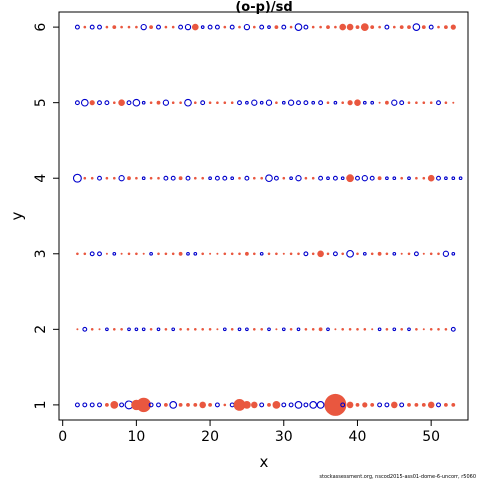  What do you see at coordinates (41, 329) in the screenshot?
I see `y-tick-label: 2` at bounding box center [41, 329].